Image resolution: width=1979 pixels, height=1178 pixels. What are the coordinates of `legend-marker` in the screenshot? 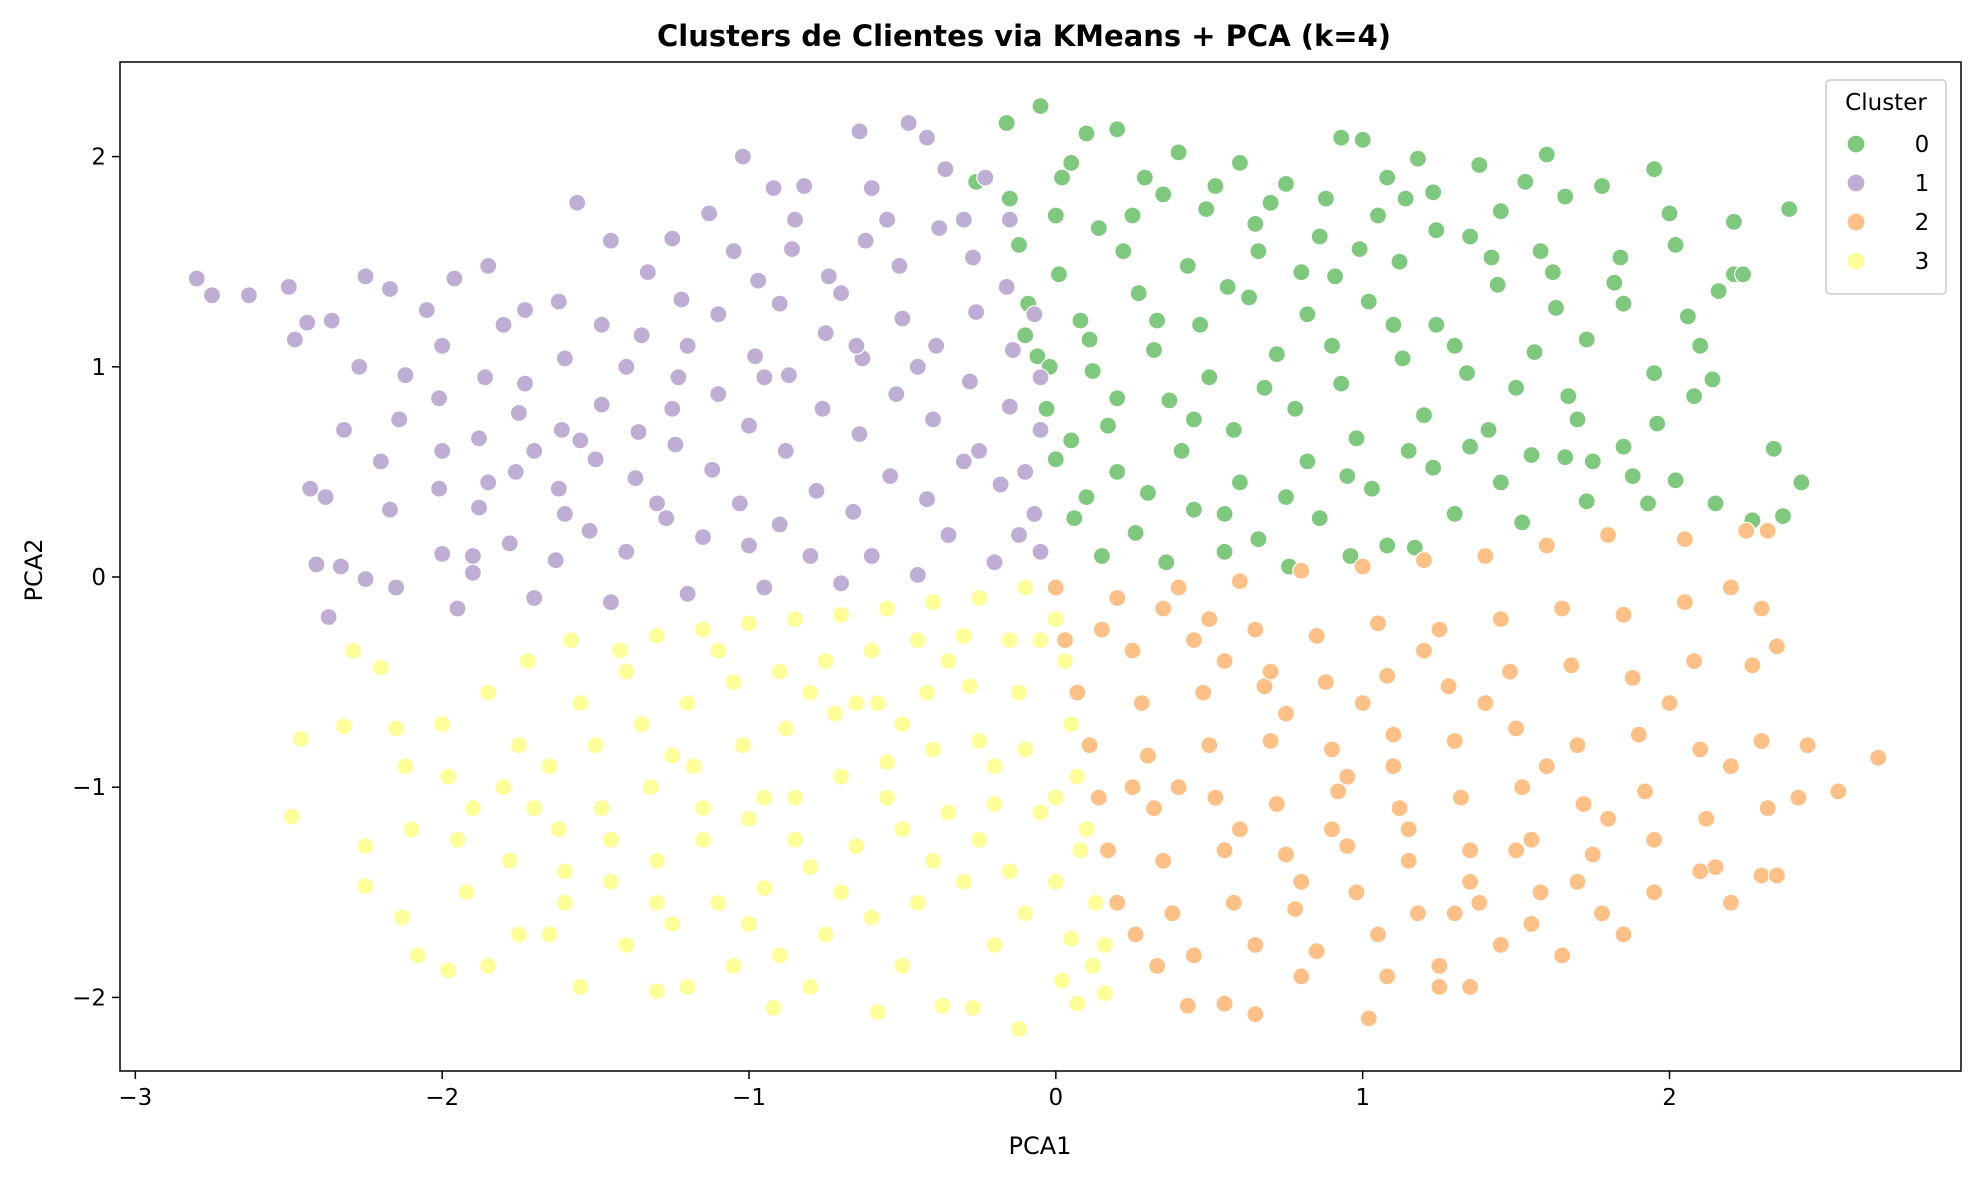 It's located at (1856, 183).